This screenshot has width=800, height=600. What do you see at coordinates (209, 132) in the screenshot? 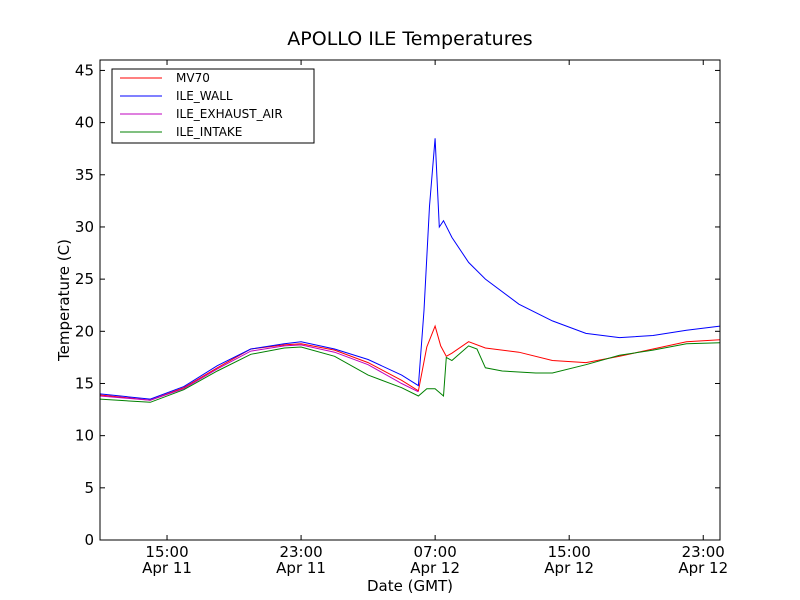
I see `legend-label-ile-intake: ILE_INTAKE` at bounding box center [209, 132].